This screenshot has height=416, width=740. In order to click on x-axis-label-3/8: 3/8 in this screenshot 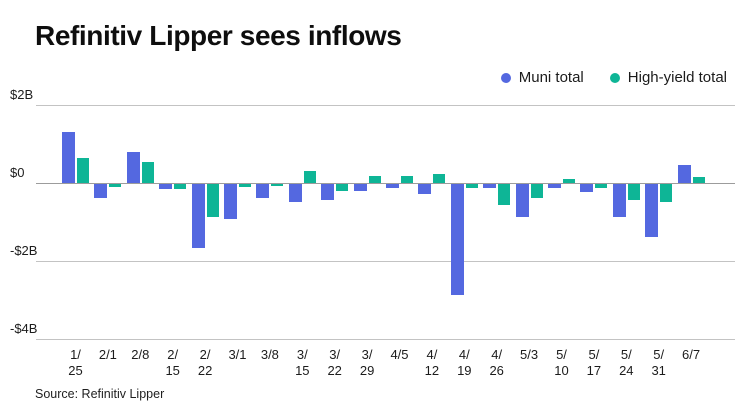, I will do `click(269, 354)`.